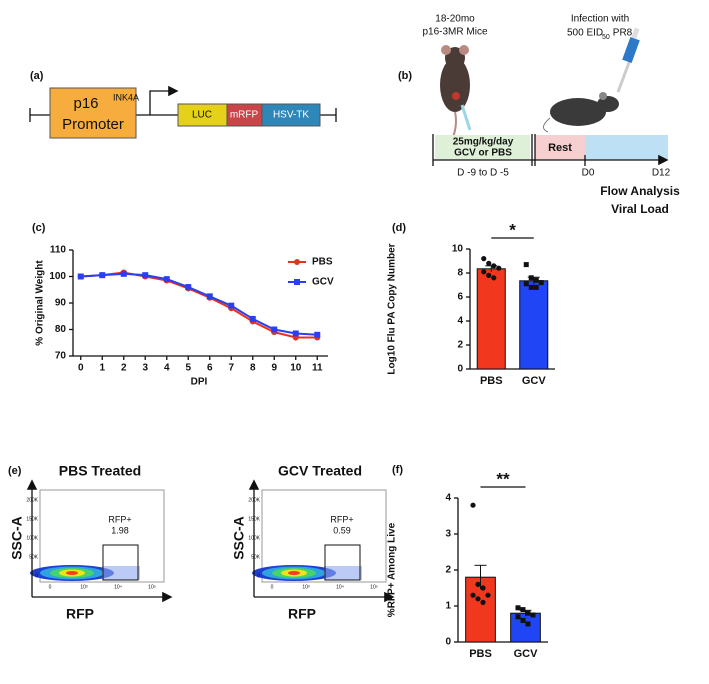  What do you see at coordinates (58, 250) in the screenshot?
I see `y-tick-label: 110` at bounding box center [58, 250].